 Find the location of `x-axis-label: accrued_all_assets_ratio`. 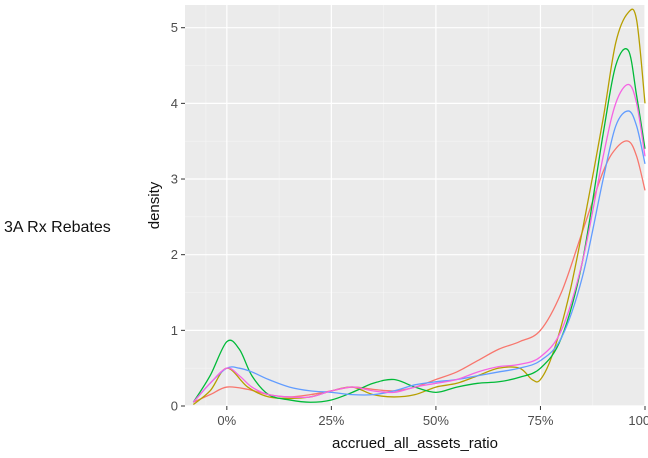

x-axis-label: accrued_all_assets_ratio is located at coordinates (415, 443).